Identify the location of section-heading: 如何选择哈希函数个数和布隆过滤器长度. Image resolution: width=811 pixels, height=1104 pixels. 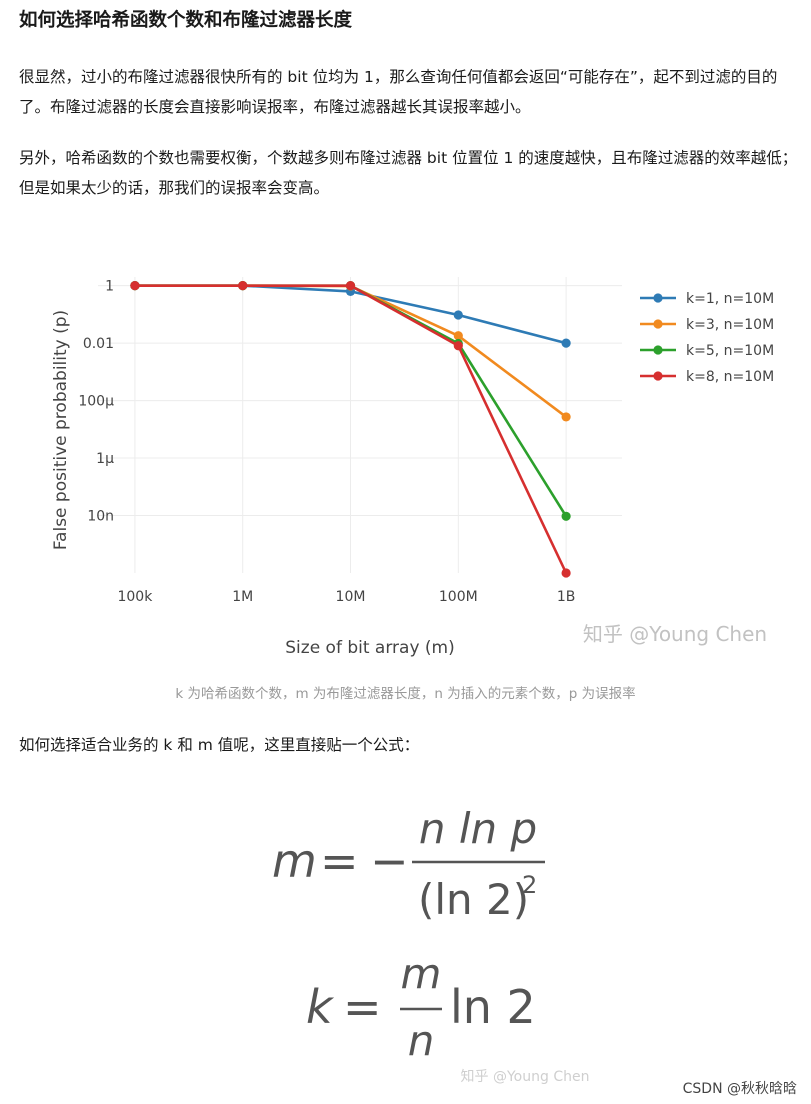
(186, 20).